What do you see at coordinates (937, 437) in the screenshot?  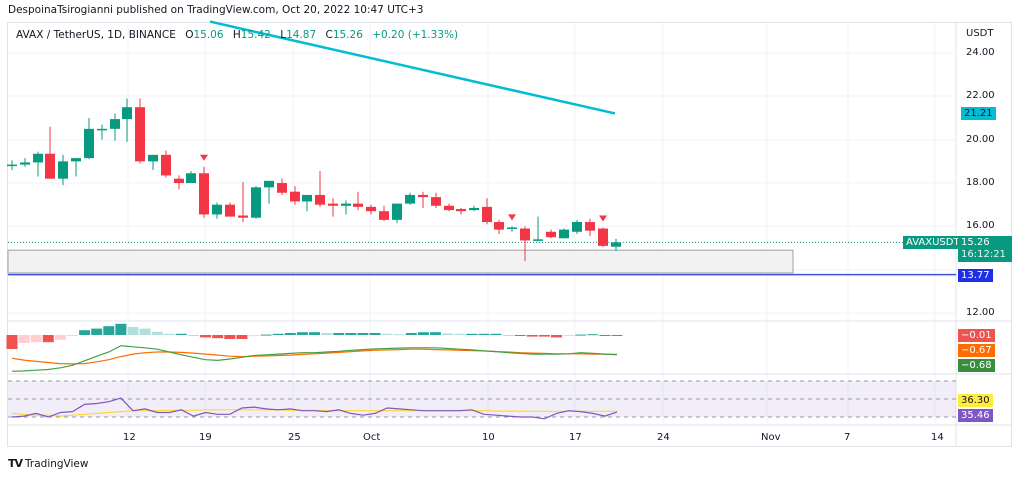 I see `time-tick: 14` at bounding box center [937, 437].